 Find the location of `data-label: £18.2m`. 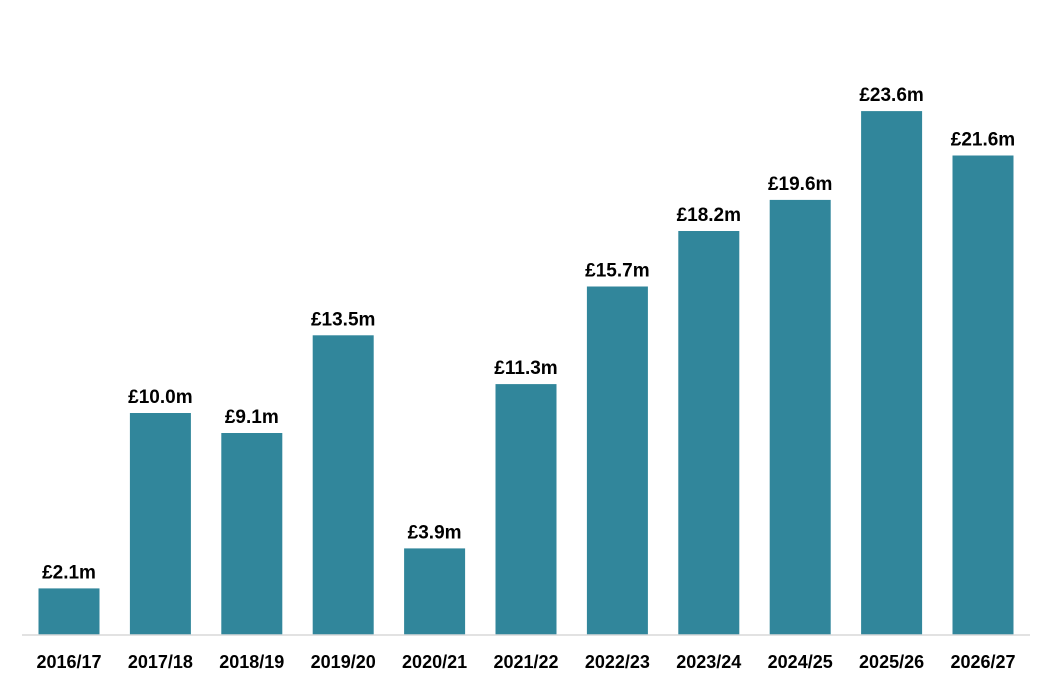

data-label: £18.2m is located at coordinates (709, 215).